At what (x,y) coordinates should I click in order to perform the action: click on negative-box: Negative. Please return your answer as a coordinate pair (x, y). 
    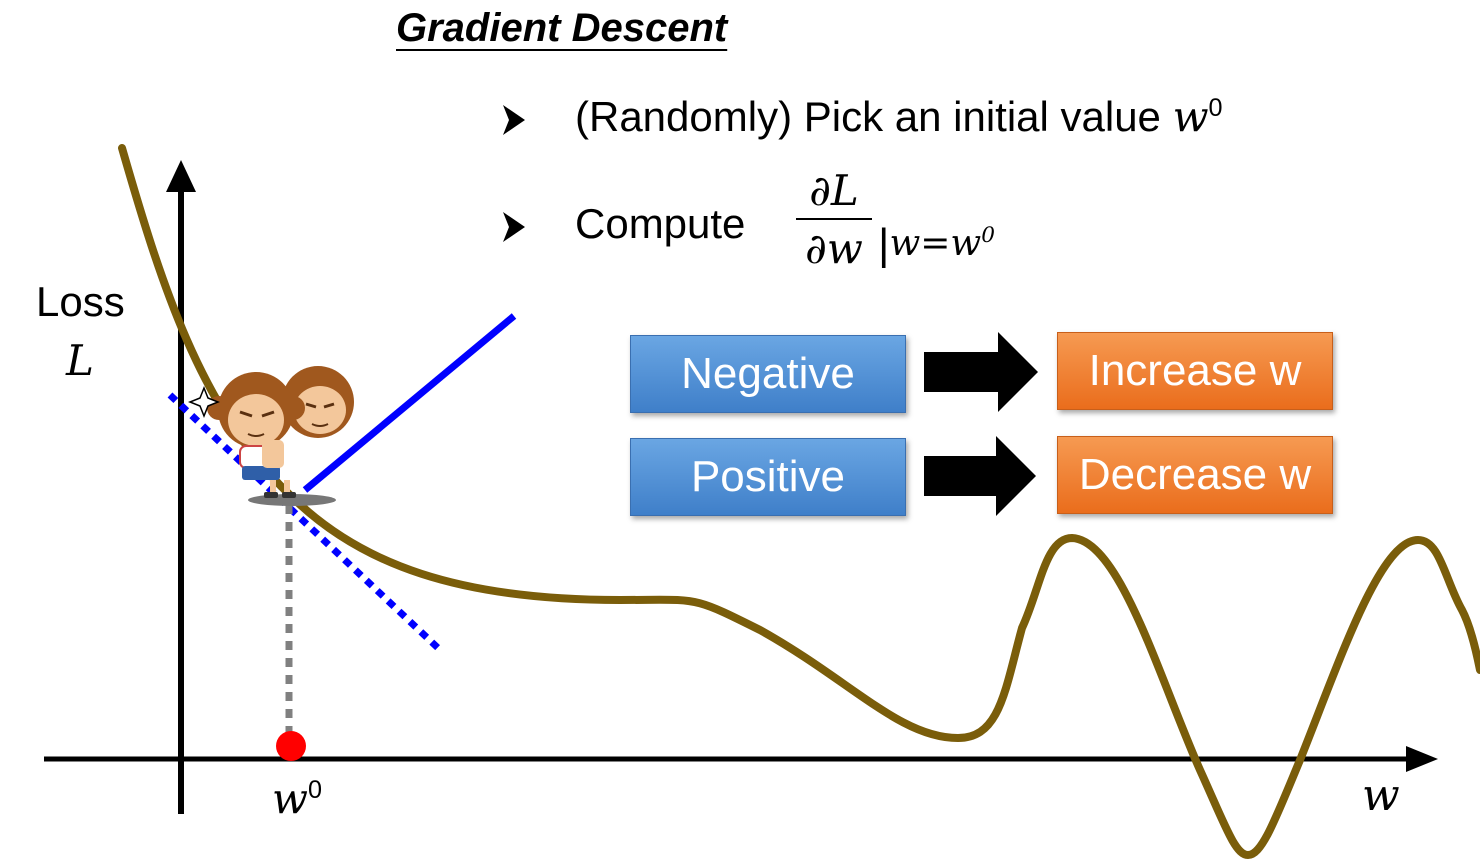
    Looking at the image, I should click on (768, 374).